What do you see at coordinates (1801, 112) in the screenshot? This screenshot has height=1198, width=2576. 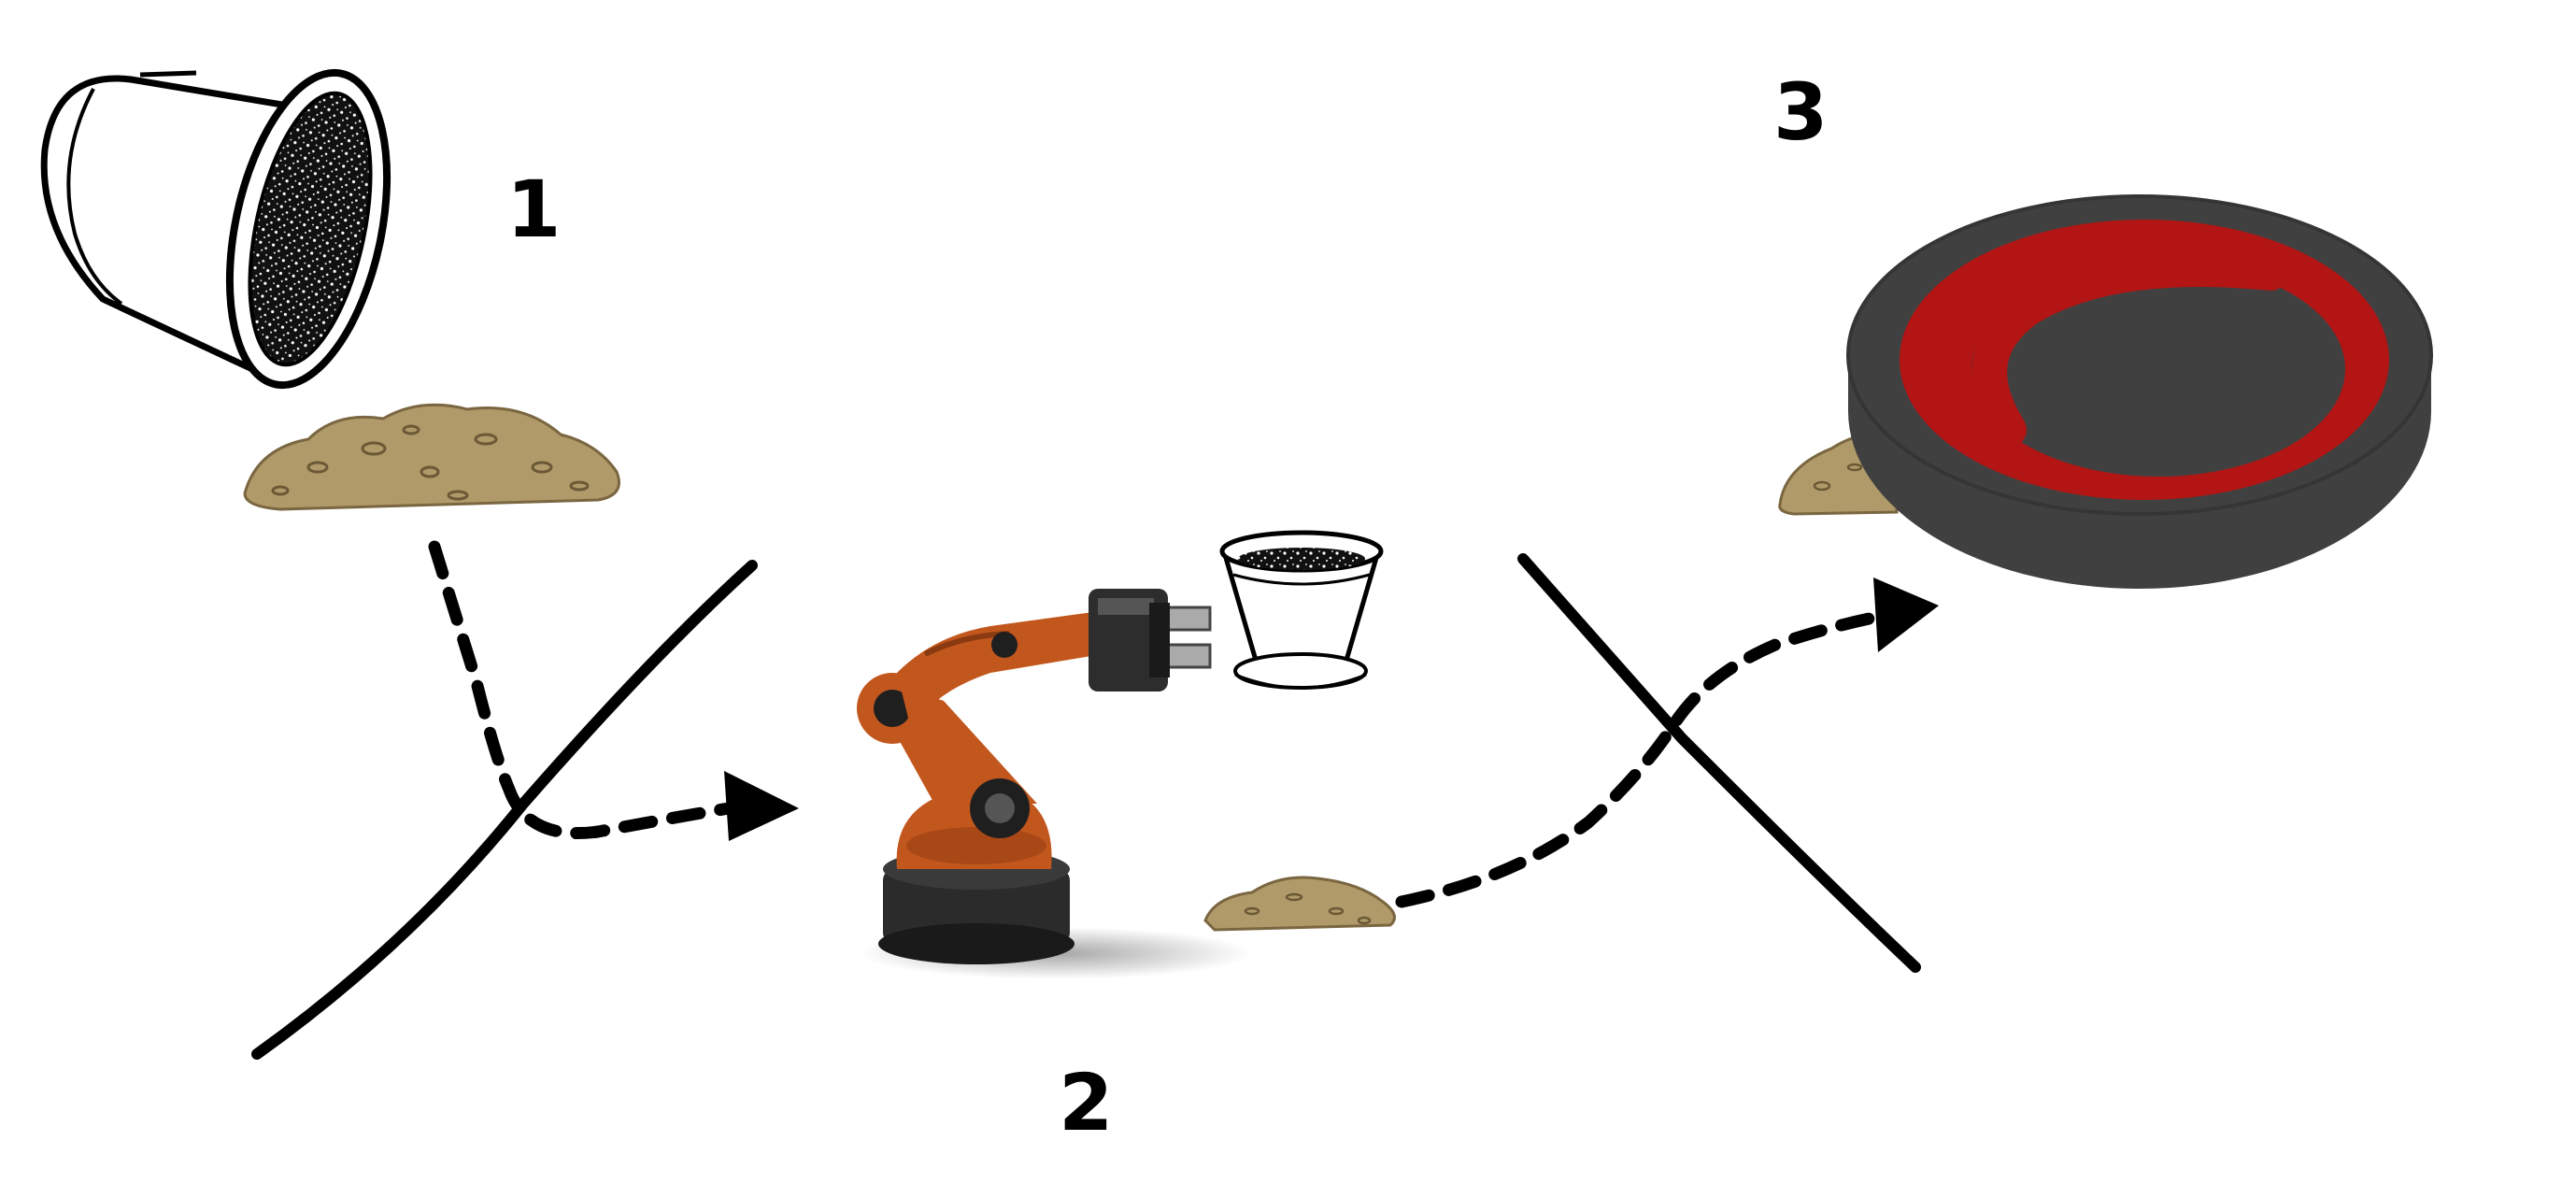 I see `step-3-label: 3` at bounding box center [1801, 112].